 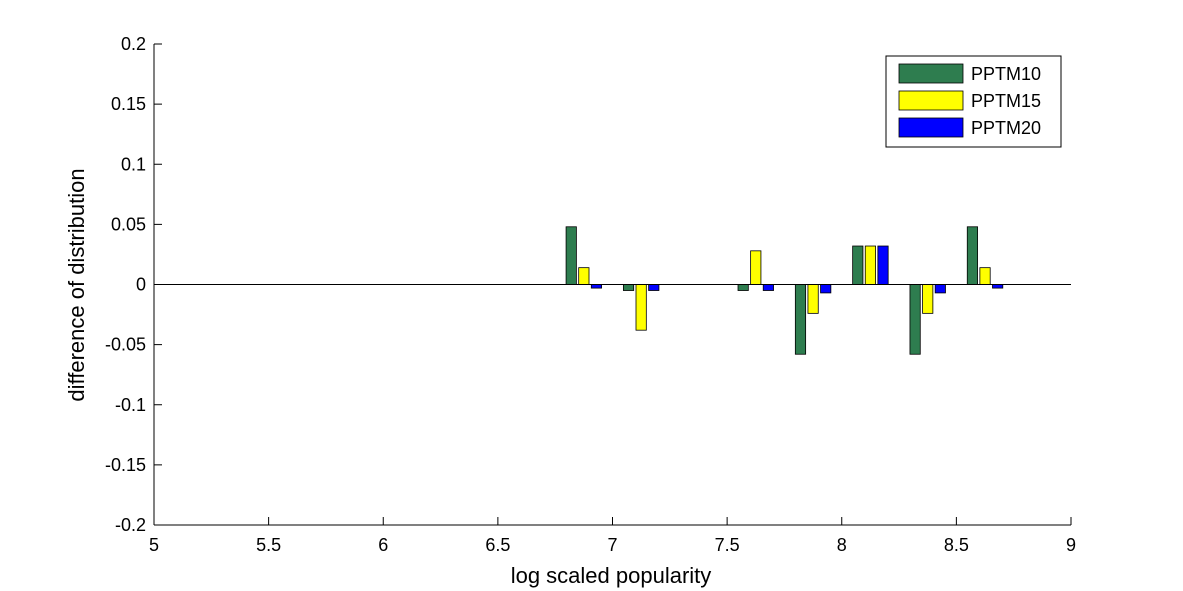 I want to click on y-tick-label-1: -0.15, so click(x=125, y=465).